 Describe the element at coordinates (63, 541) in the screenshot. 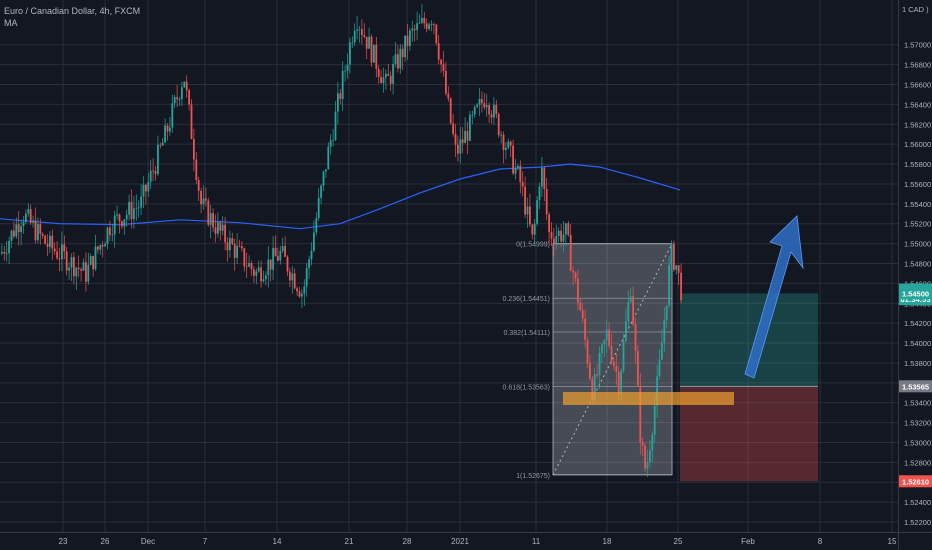

I see `time-tick-label: 23` at that location.